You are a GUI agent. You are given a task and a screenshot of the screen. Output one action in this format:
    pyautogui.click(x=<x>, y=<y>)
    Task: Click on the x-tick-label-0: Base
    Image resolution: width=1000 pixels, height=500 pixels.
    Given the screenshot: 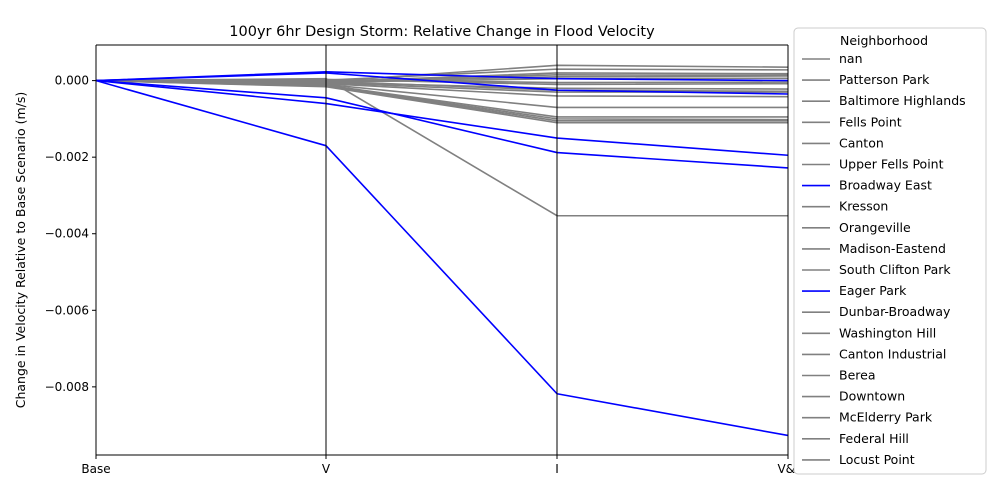 What is the action you would take?
    pyautogui.click(x=95, y=469)
    